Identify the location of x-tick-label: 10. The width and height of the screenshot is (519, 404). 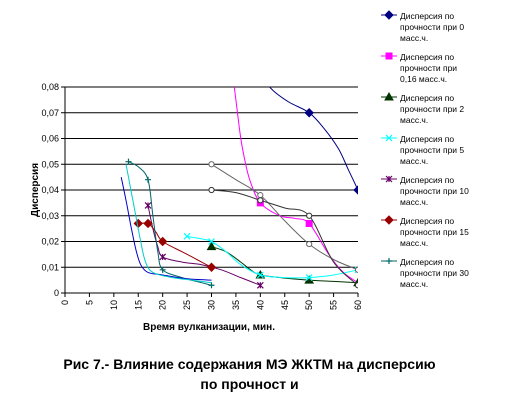
(114, 305).